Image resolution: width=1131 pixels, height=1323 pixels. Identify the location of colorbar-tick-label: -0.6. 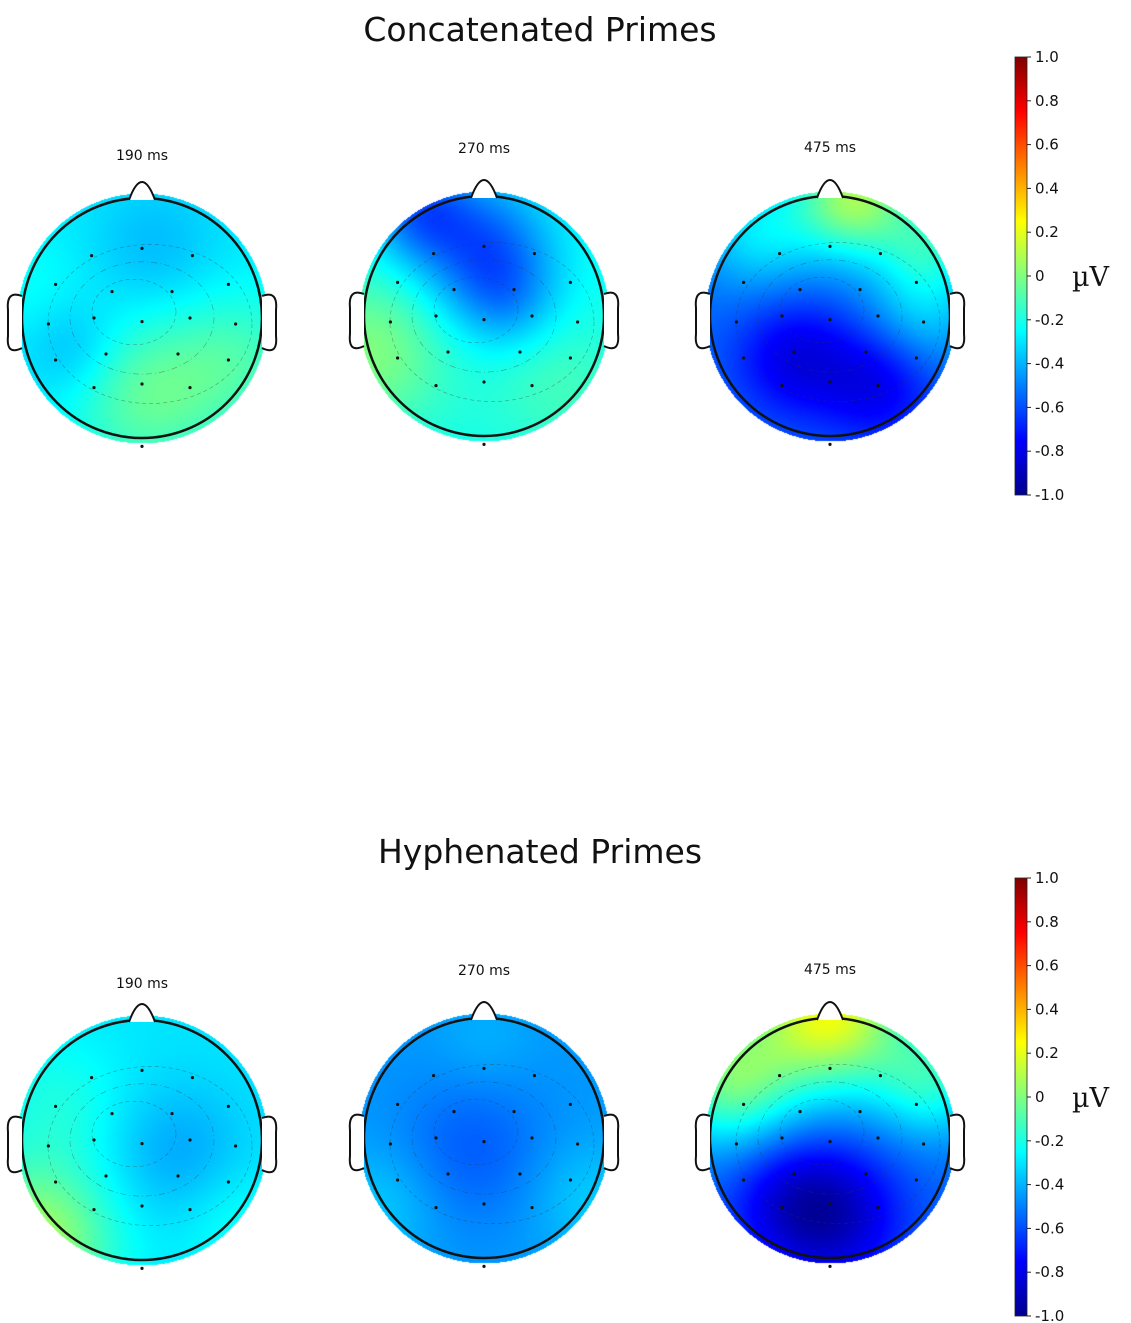
(1049, 1228).